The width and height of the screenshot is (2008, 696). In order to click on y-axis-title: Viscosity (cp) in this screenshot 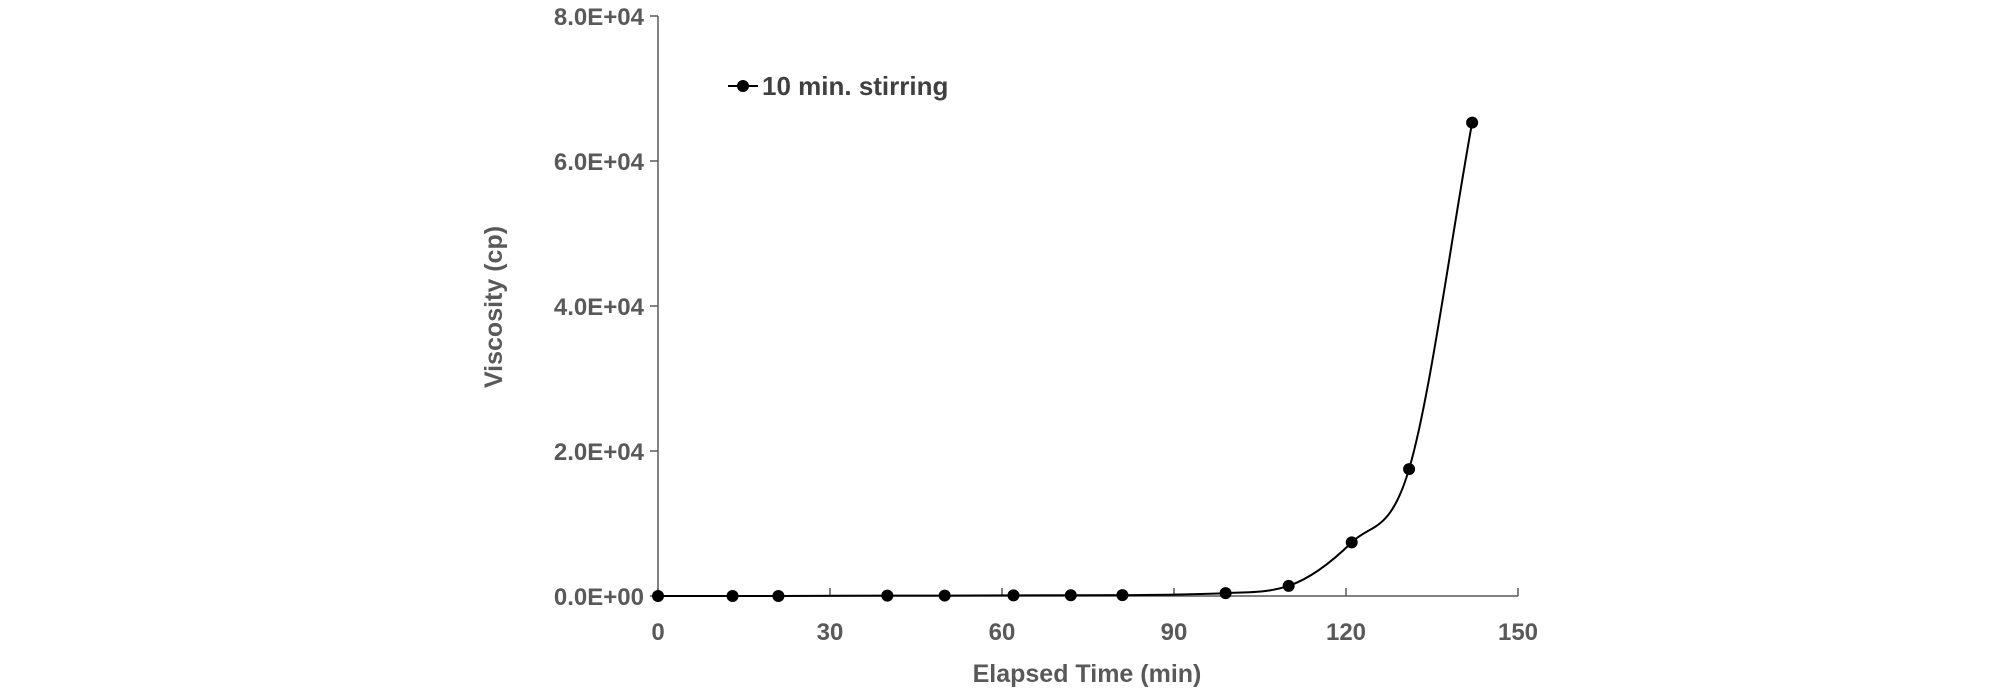, I will do `click(494, 307)`.